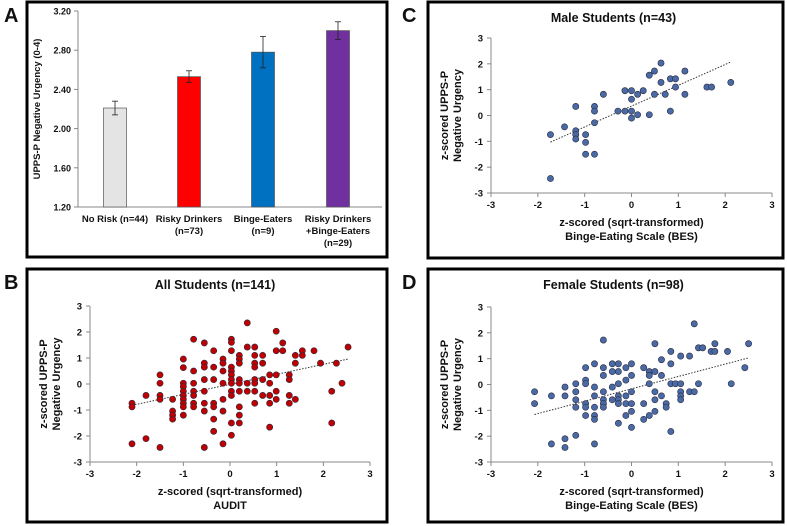 The image size is (787, 526). What do you see at coordinates (230, 506) in the screenshot?
I see `x-axis-title: AUDIT` at bounding box center [230, 506].